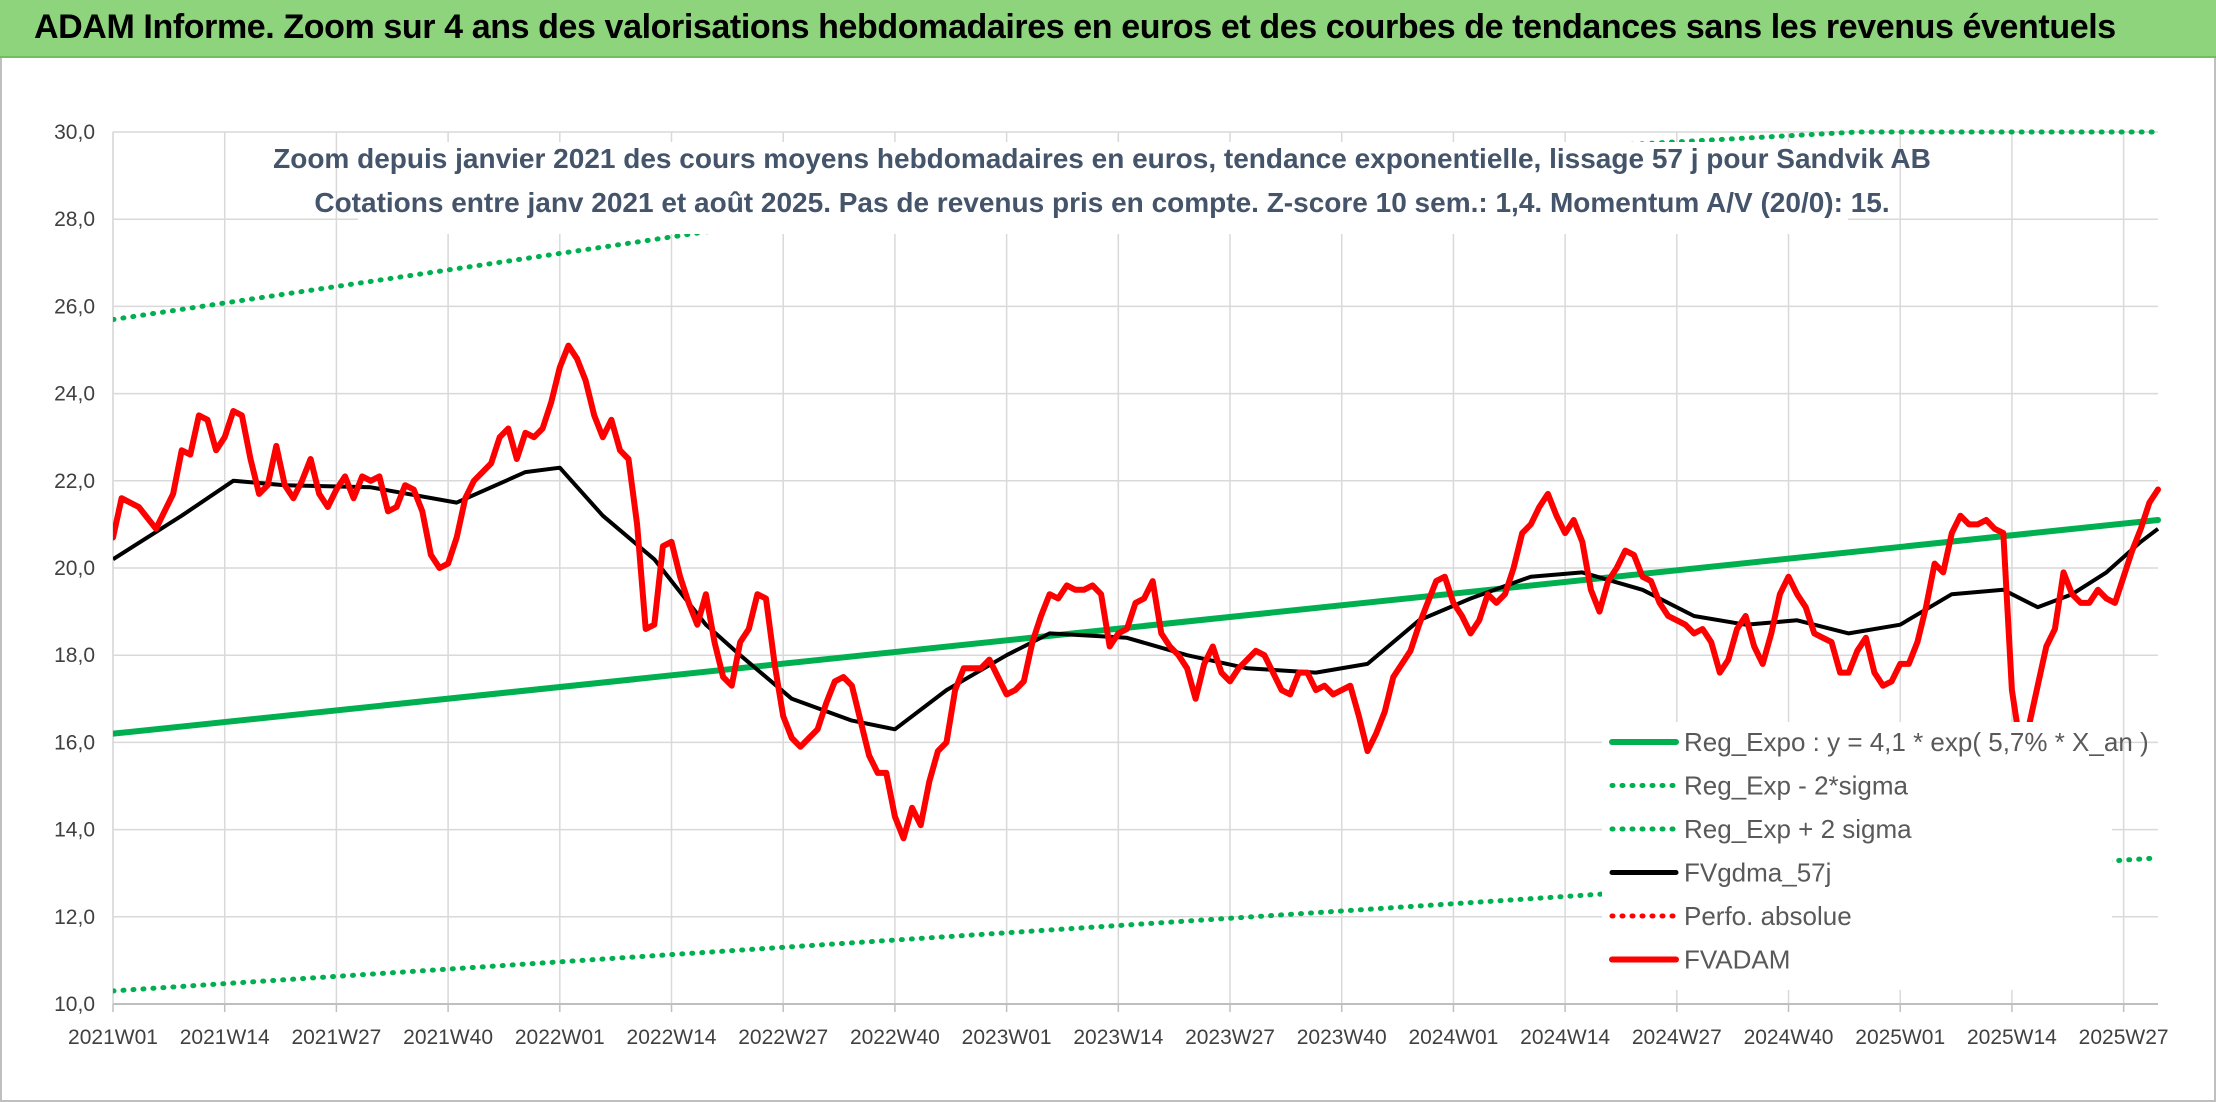 This screenshot has width=2216, height=1102. Describe the element at coordinates (1453, 1037) in the screenshot. I see `x-tick-label: 2024W01` at that location.